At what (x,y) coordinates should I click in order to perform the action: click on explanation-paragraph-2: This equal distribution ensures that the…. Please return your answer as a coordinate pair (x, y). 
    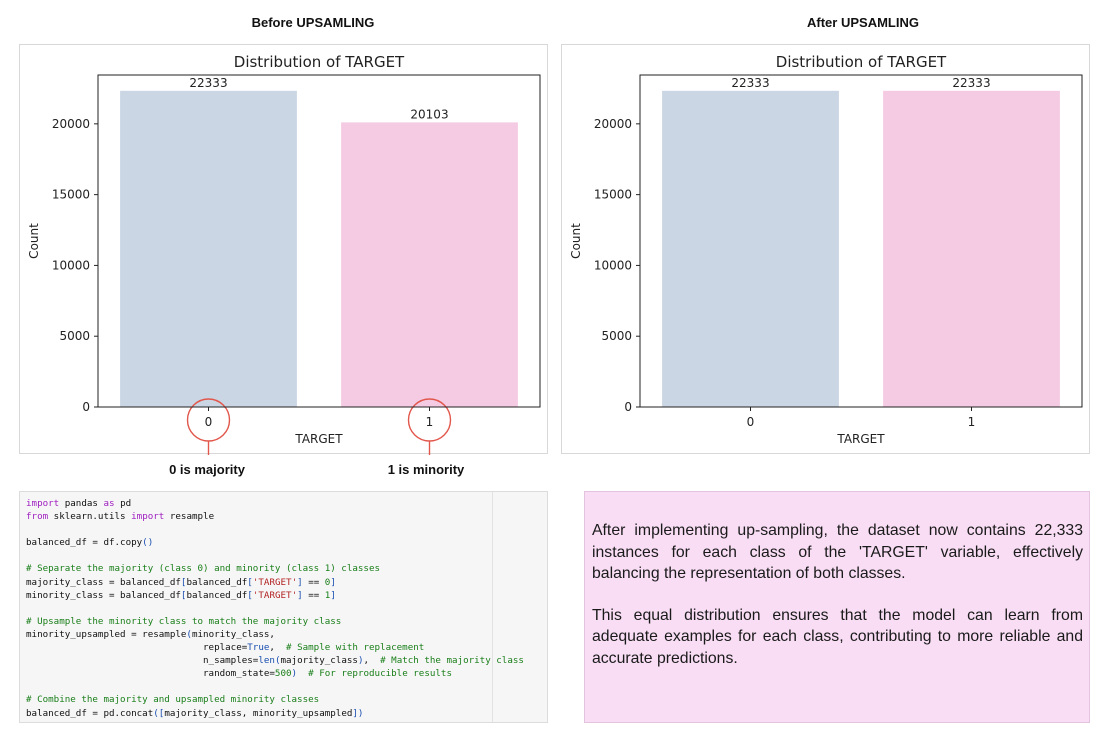
    Looking at the image, I should click on (837, 636).